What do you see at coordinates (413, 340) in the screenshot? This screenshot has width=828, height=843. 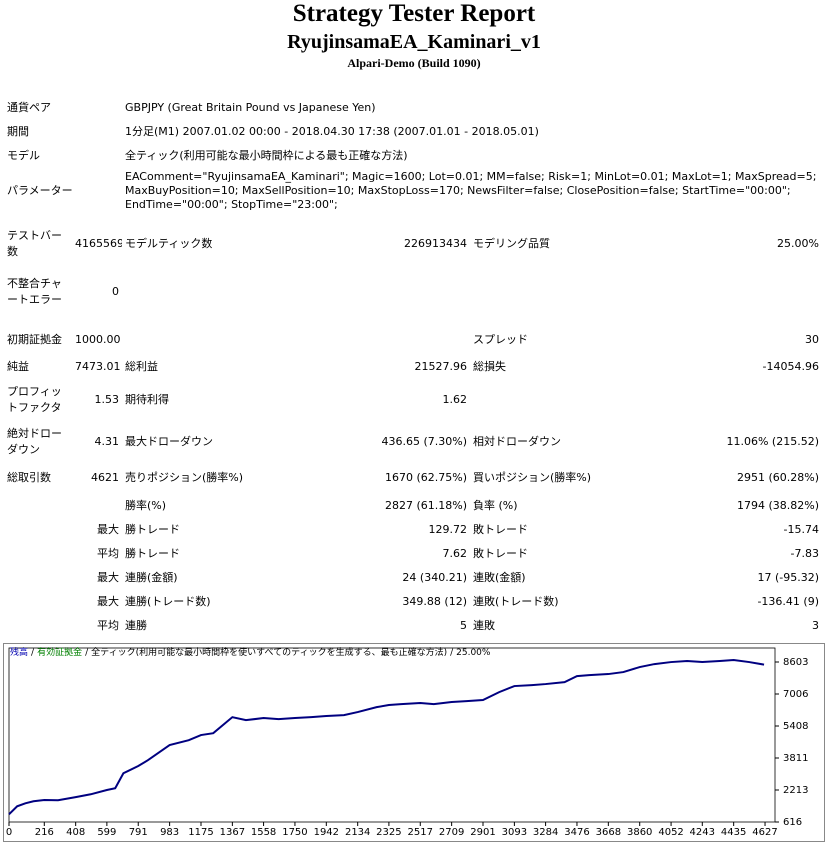 I see `stats-row: 初期証拠金 1000.00 スプレッド 30` at bounding box center [413, 340].